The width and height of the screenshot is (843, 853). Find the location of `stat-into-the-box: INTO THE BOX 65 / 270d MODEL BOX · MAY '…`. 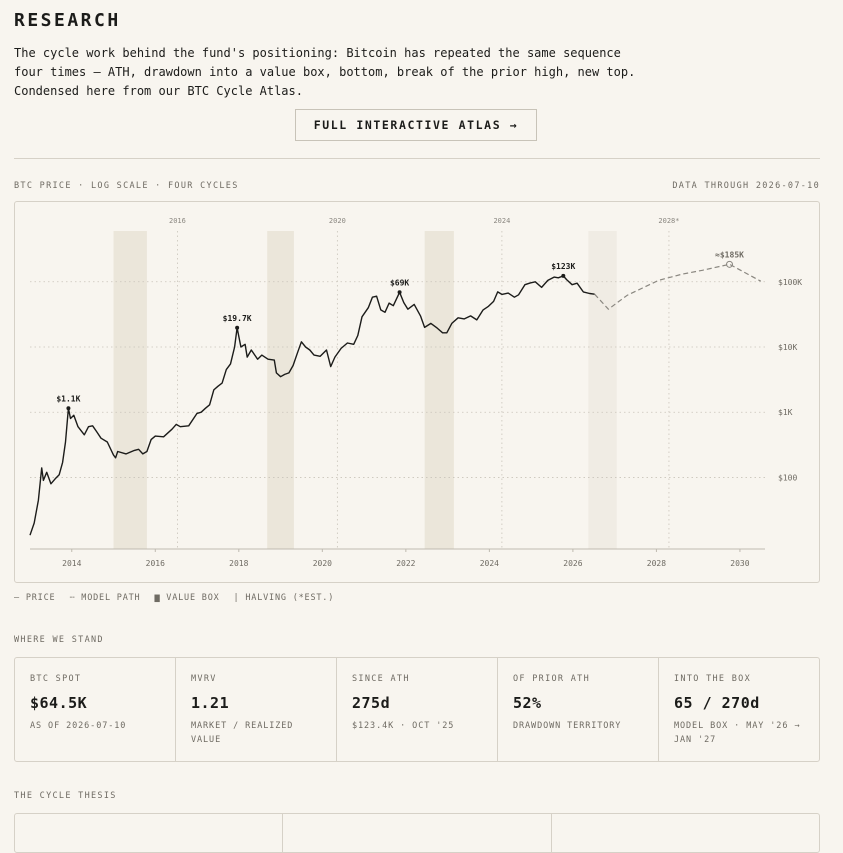

stat-into-the-box: INTO THE BOX 65 / 270d MODEL BOX · MAY '… is located at coordinates (739, 709).